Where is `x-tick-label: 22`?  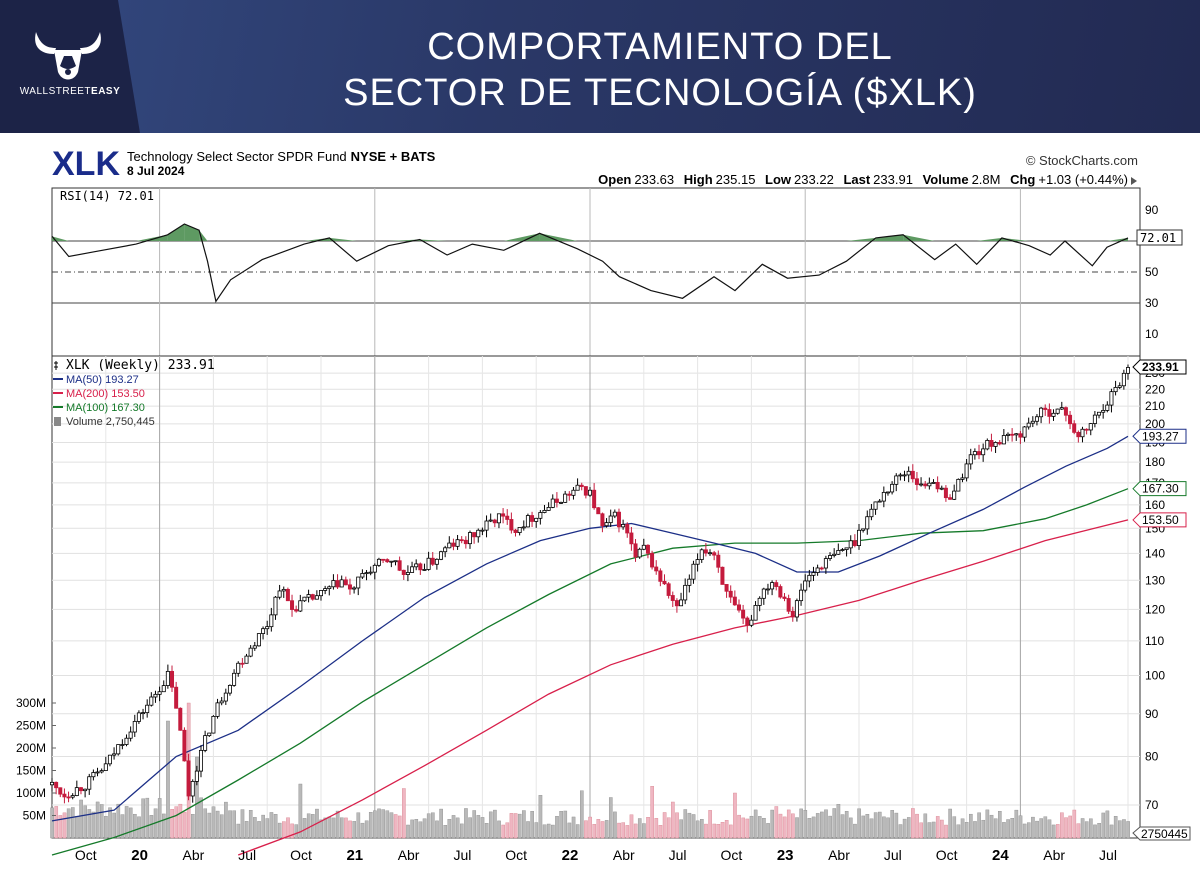 x-tick-label: 22 is located at coordinates (570, 855).